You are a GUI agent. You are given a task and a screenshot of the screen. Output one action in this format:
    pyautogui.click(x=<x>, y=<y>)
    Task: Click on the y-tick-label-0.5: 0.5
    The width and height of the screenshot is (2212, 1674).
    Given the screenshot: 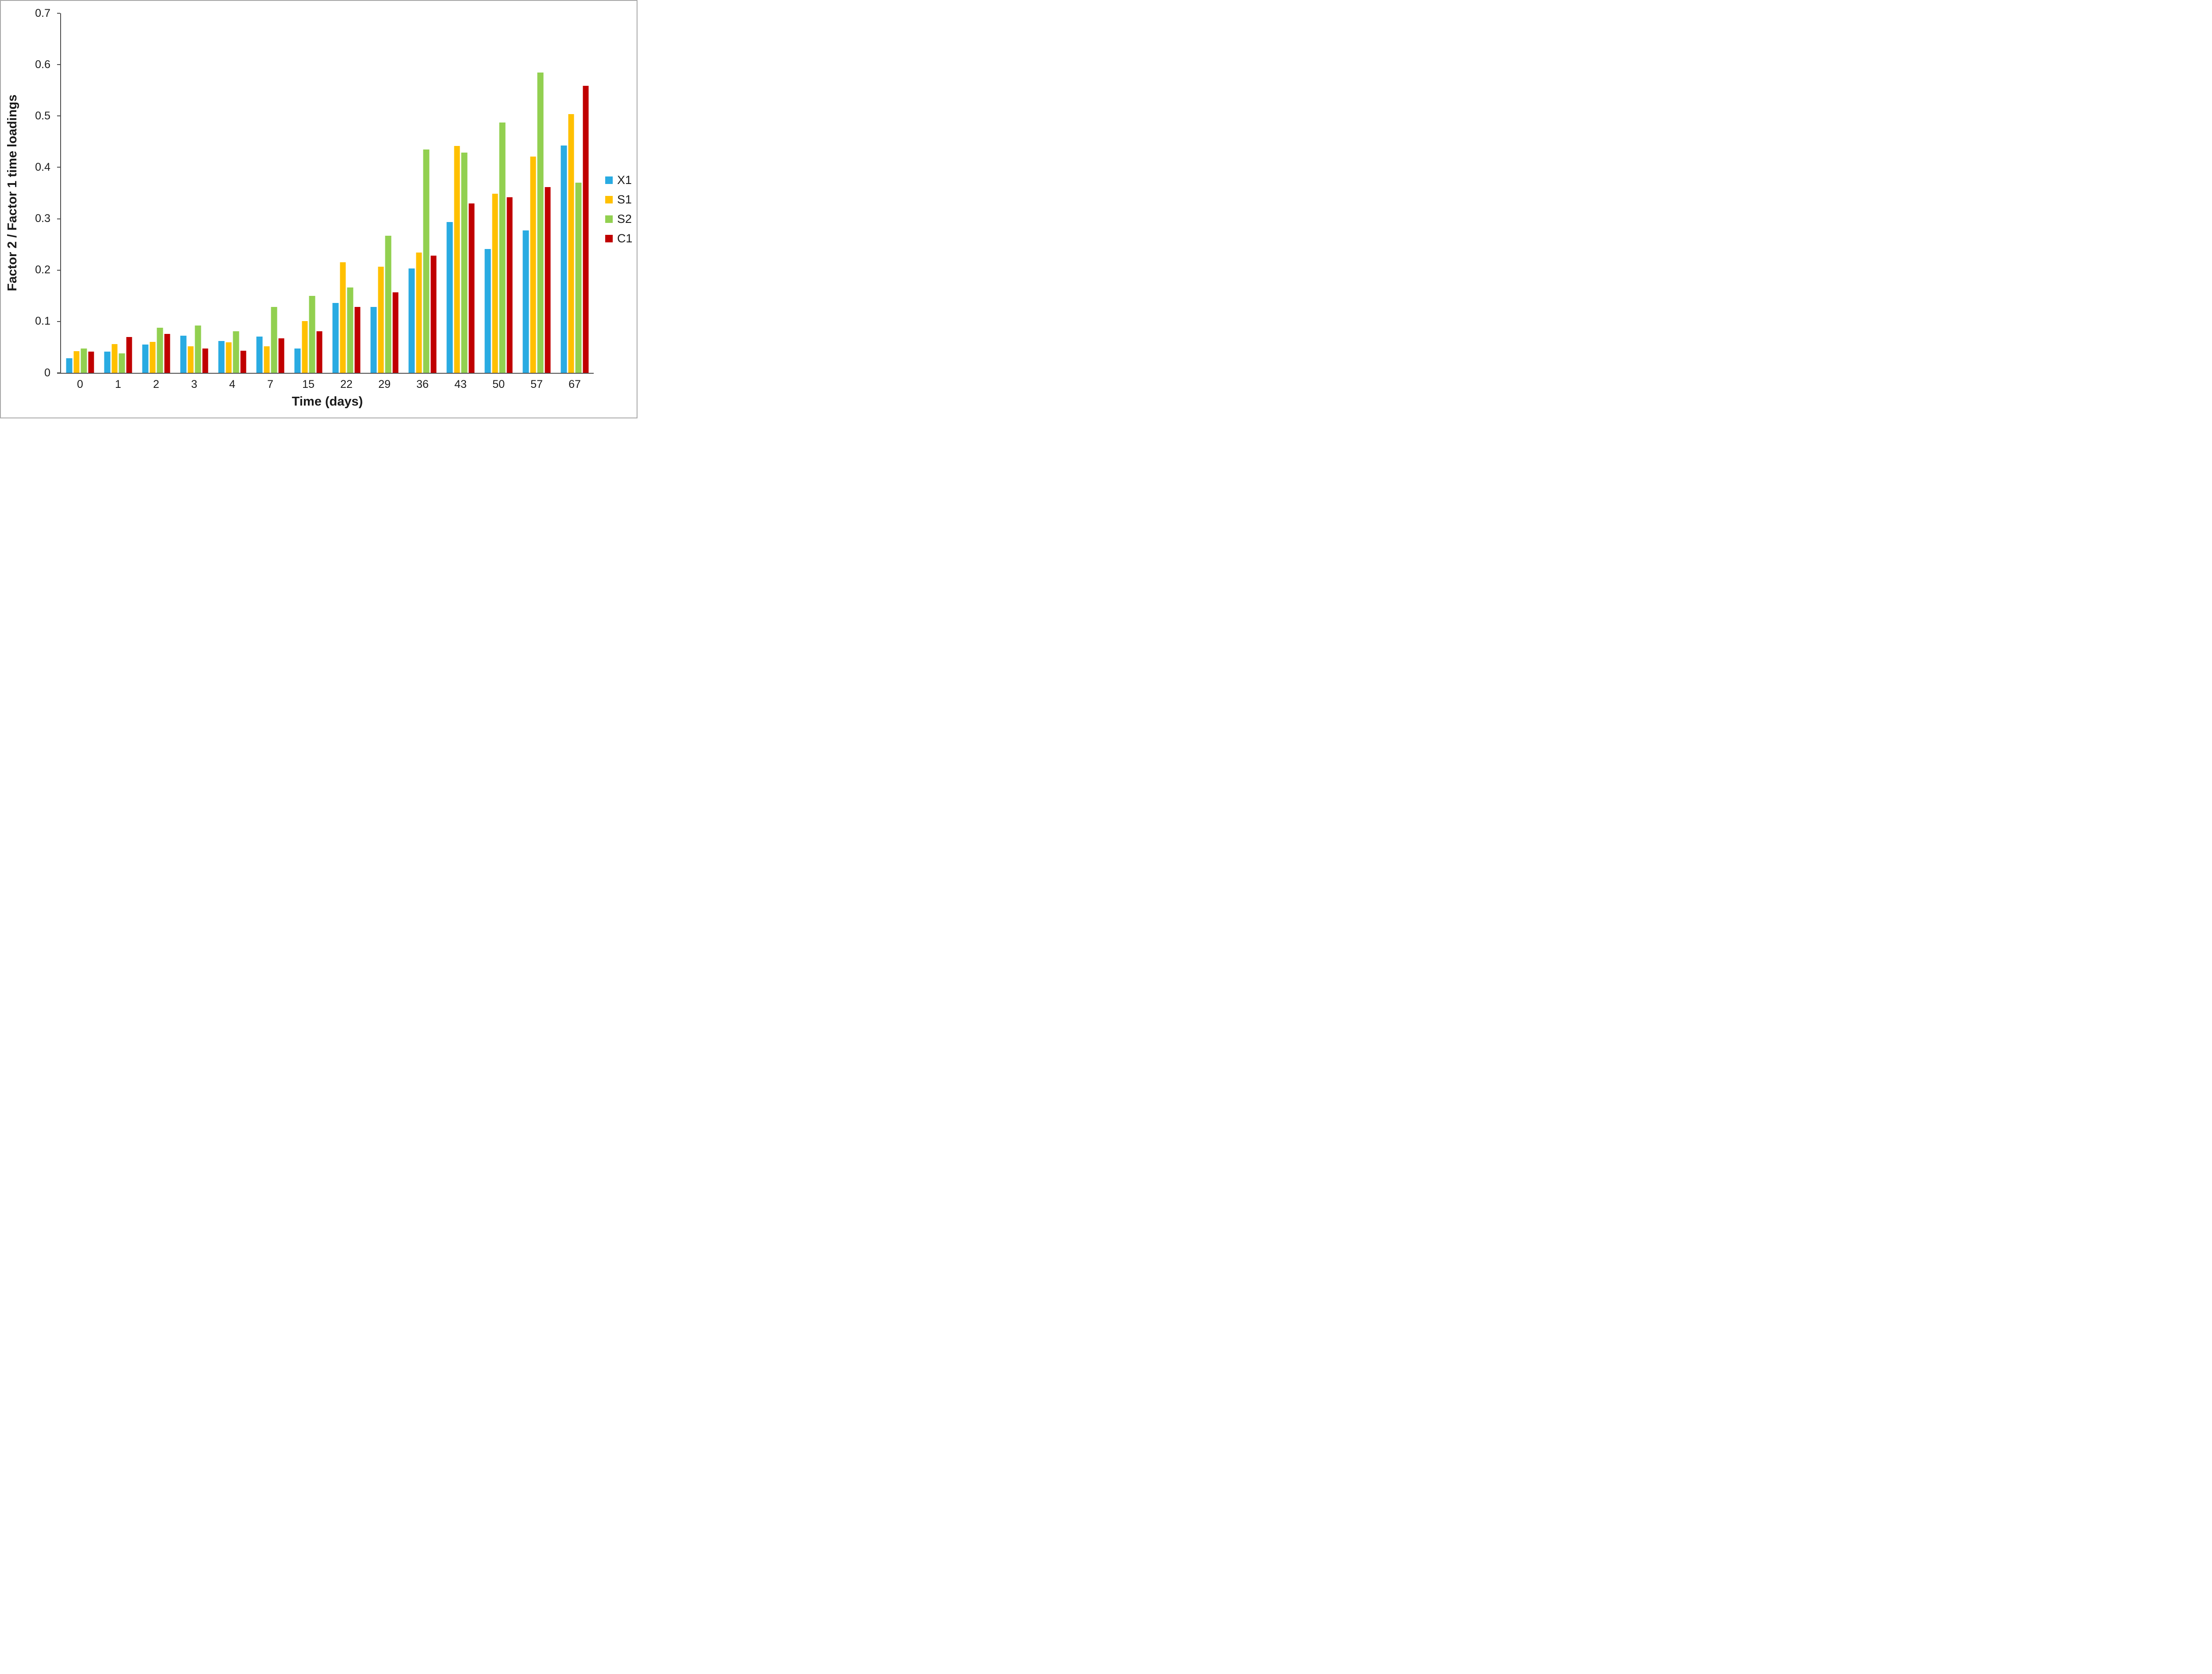 What is the action you would take?
    pyautogui.click(x=43, y=115)
    